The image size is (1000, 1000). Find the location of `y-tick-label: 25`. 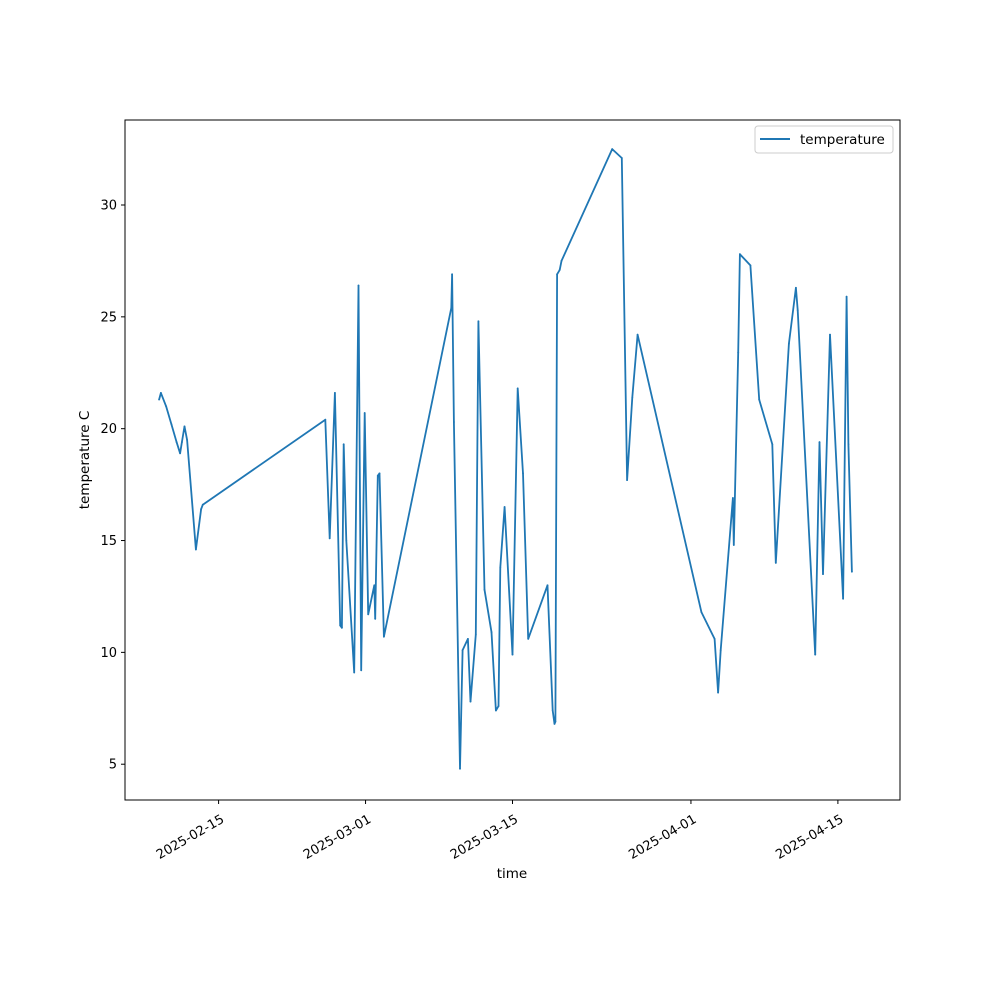

y-tick-label: 25 is located at coordinates (108, 317).